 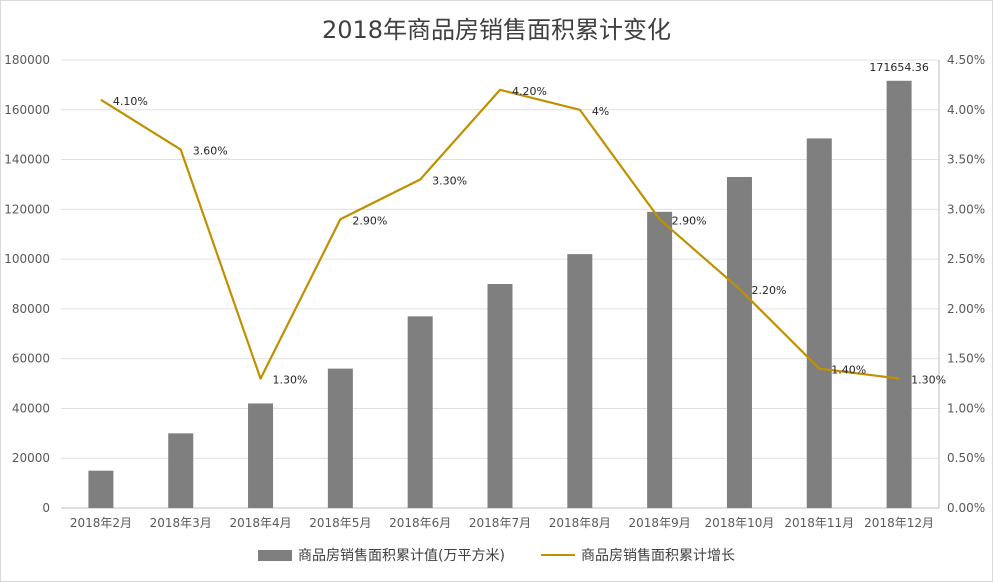 I want to click on x-tick-label: 2018年6月, so click(x=420, y=523).